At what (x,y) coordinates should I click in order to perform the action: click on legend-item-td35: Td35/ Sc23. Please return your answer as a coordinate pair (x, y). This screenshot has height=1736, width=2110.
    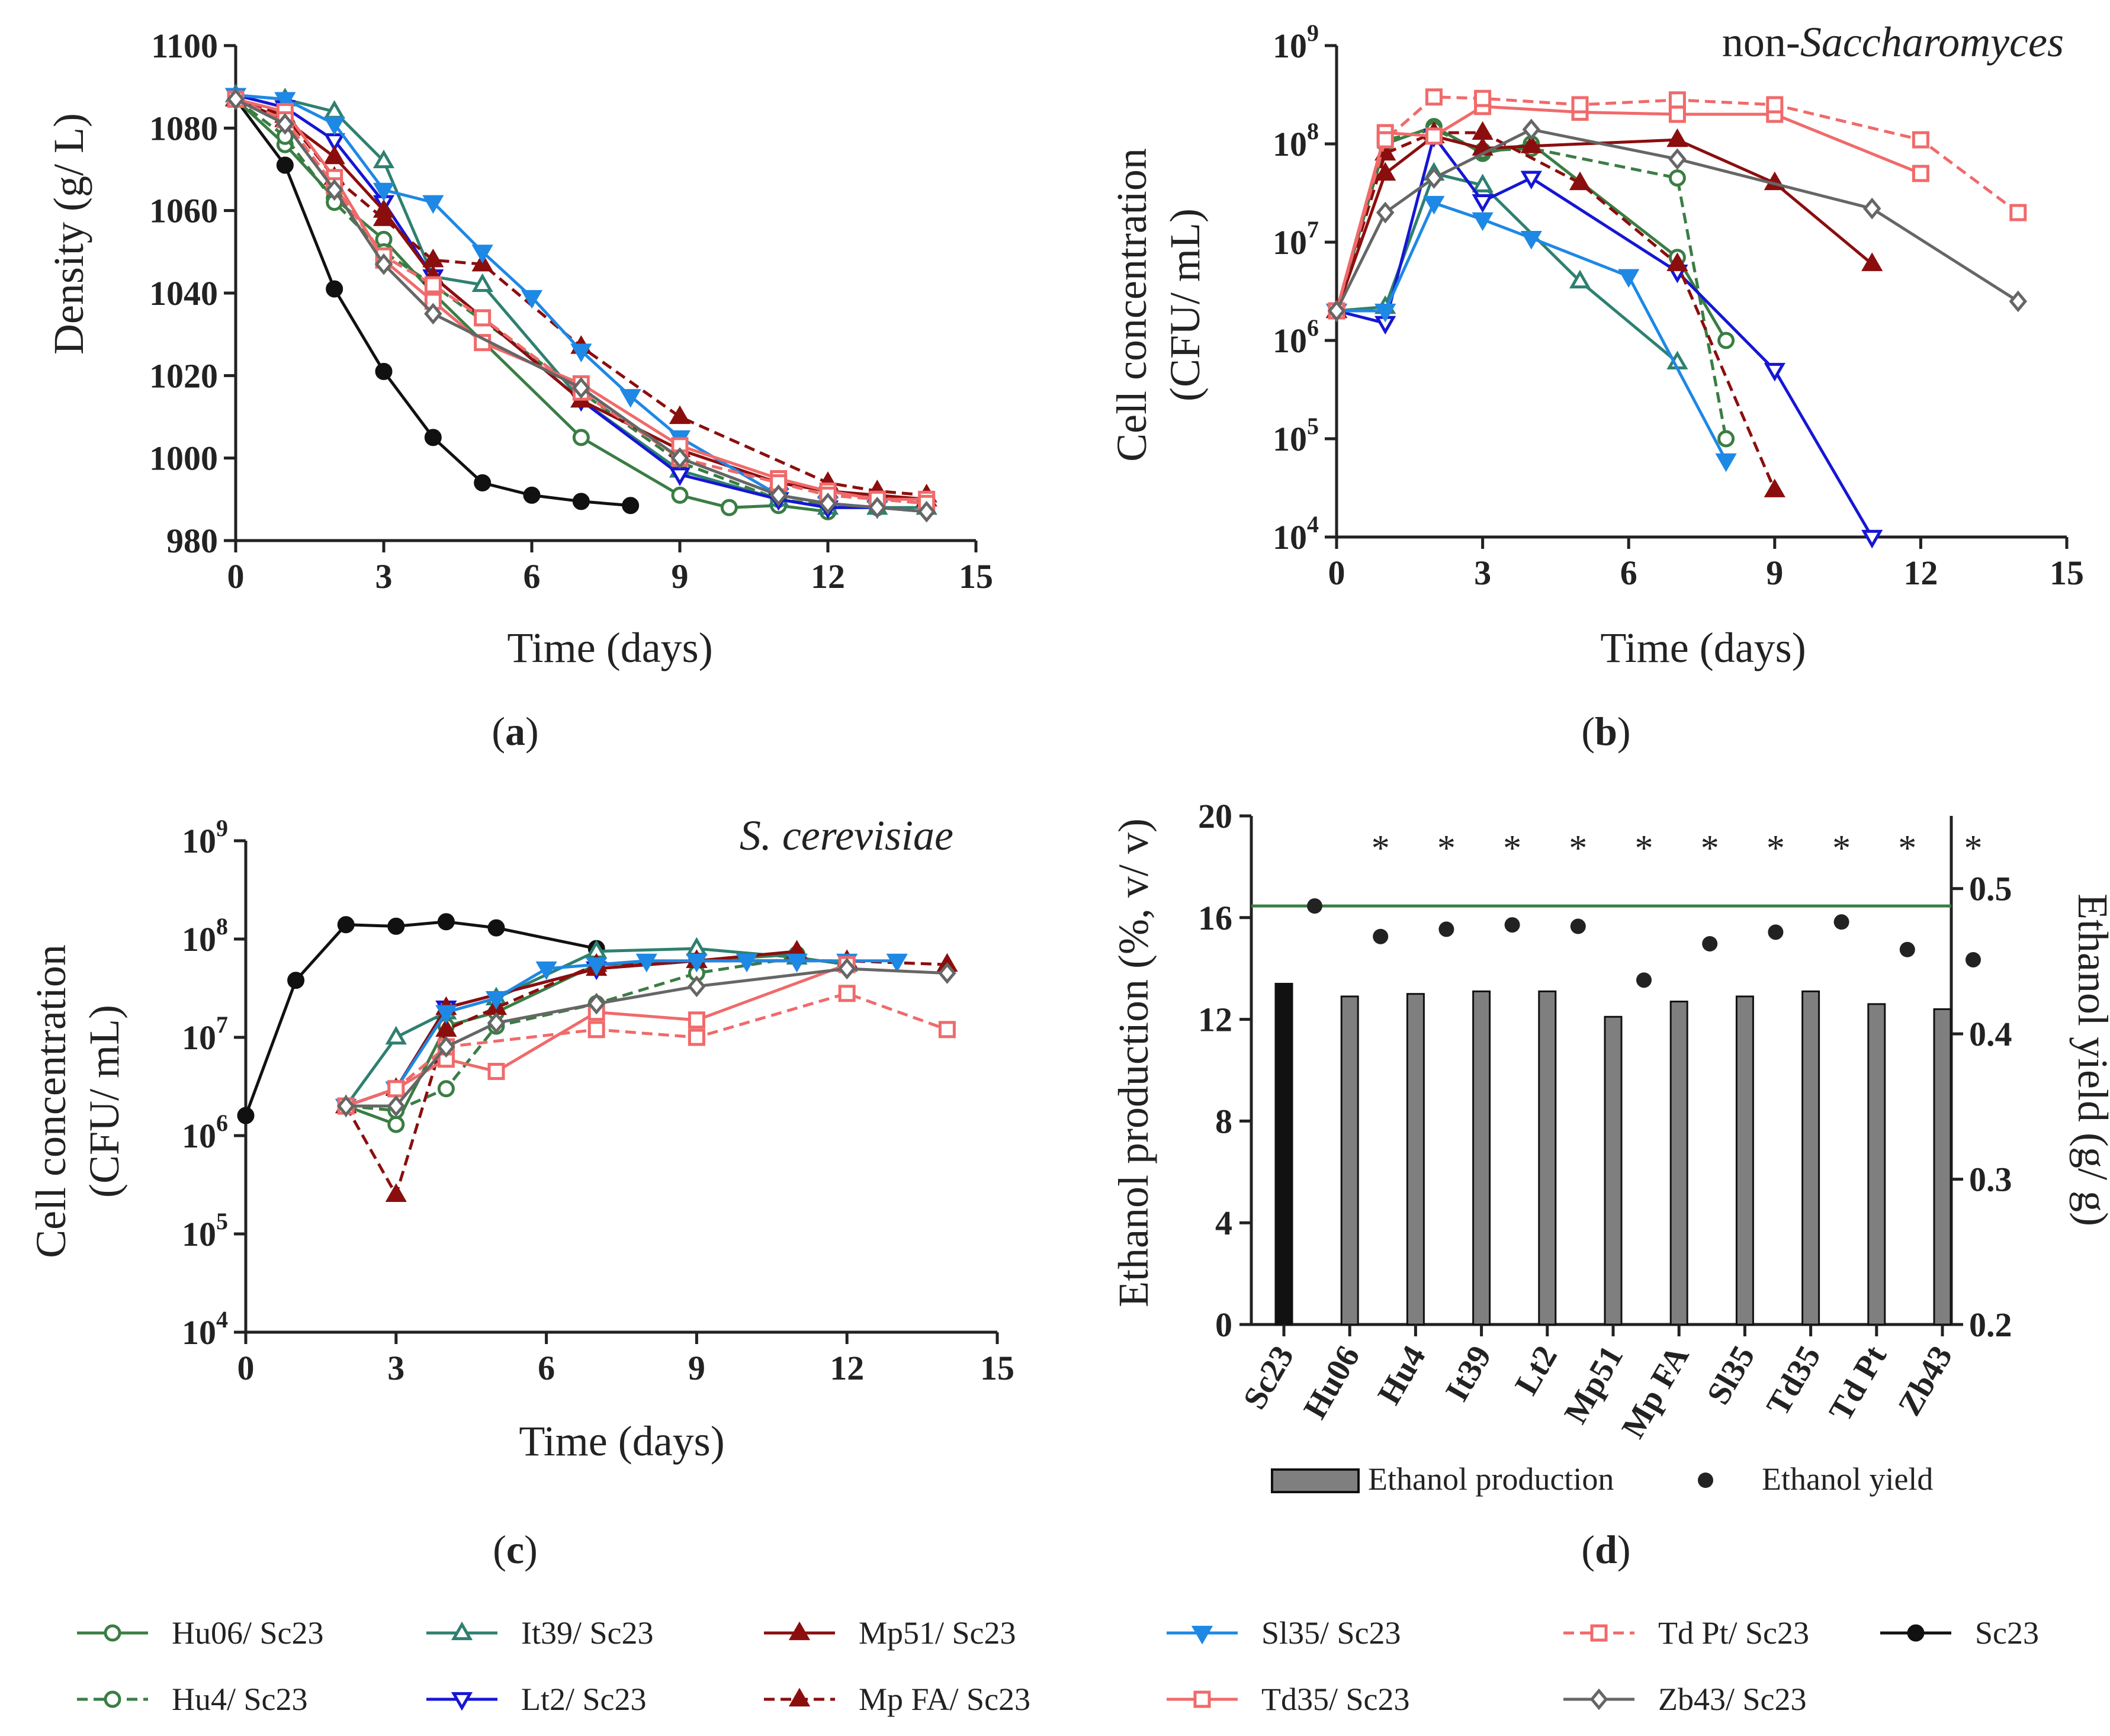
    Looking at the image, I should click on (1288, 1699).